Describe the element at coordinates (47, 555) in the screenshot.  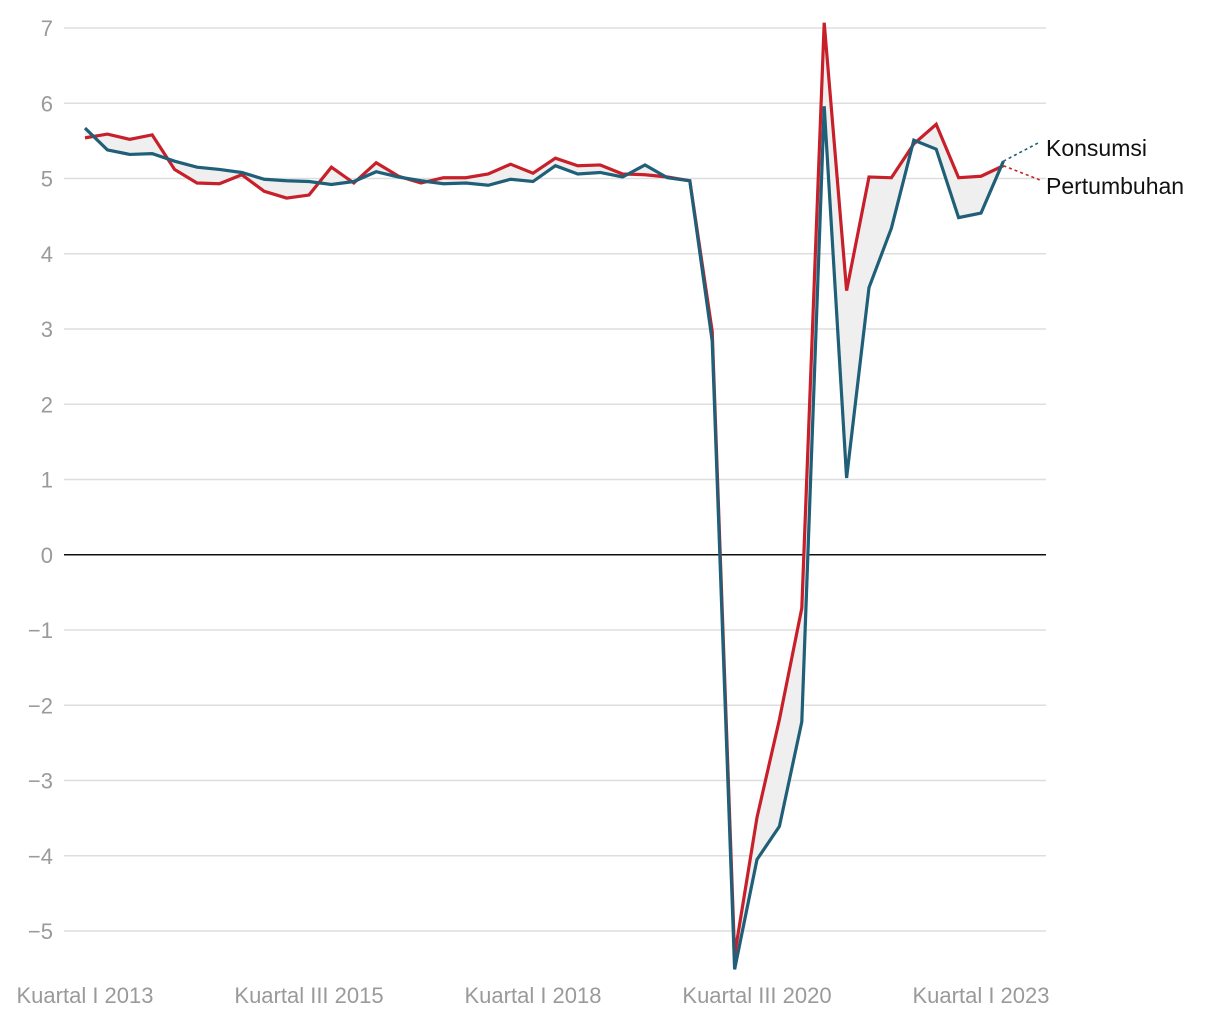
I see `y-tick-label: 0` at that location.